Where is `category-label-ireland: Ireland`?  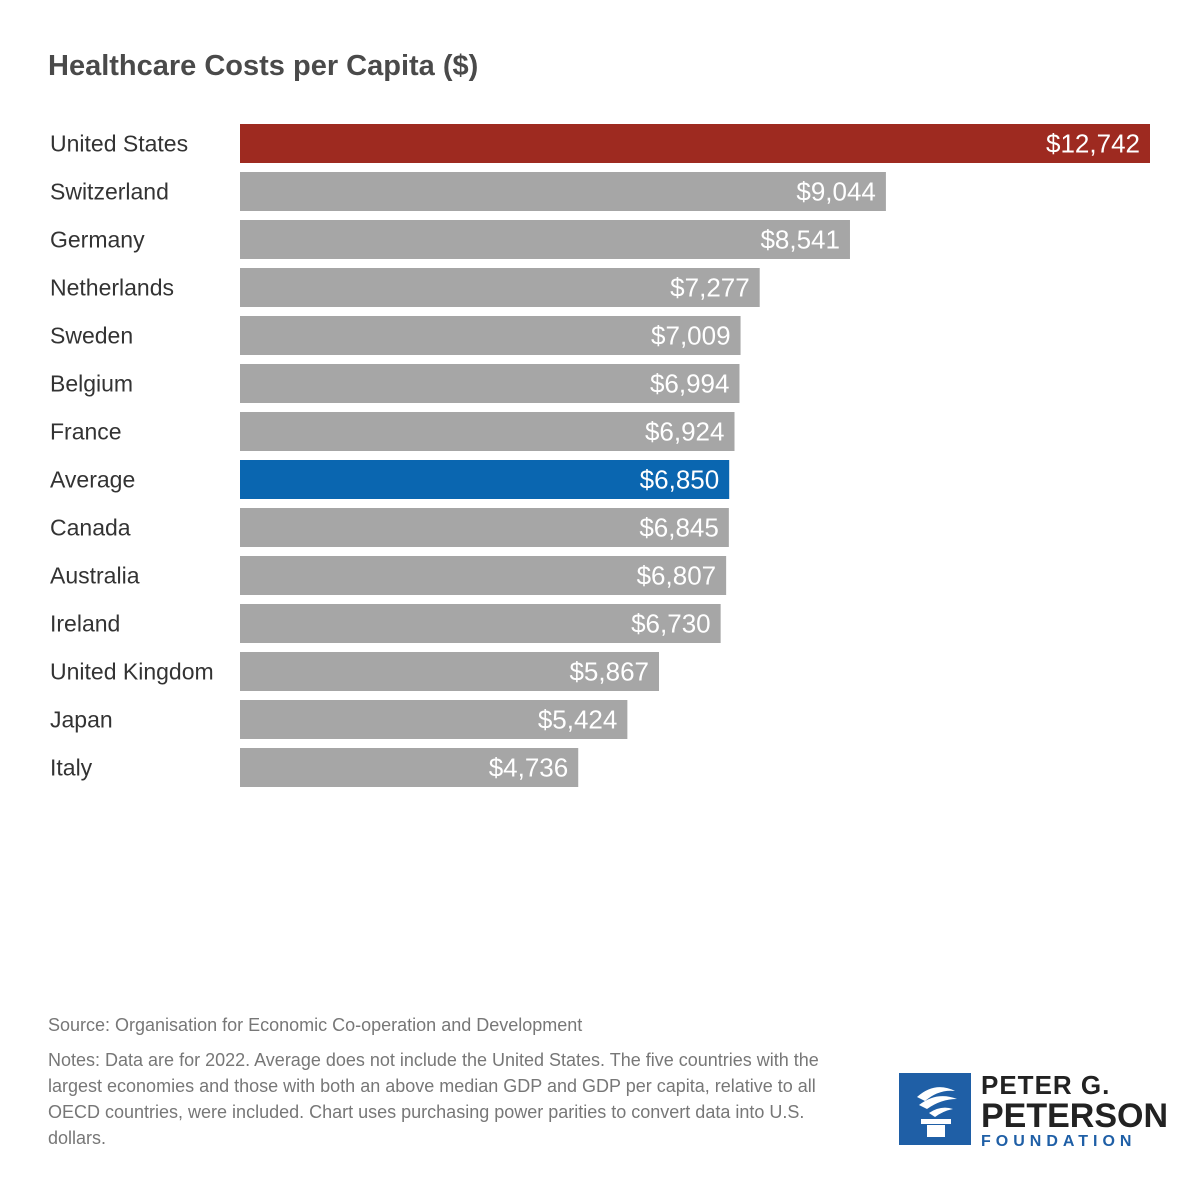 category-label-ireland: Ireland is located at coordinates (85, 624).